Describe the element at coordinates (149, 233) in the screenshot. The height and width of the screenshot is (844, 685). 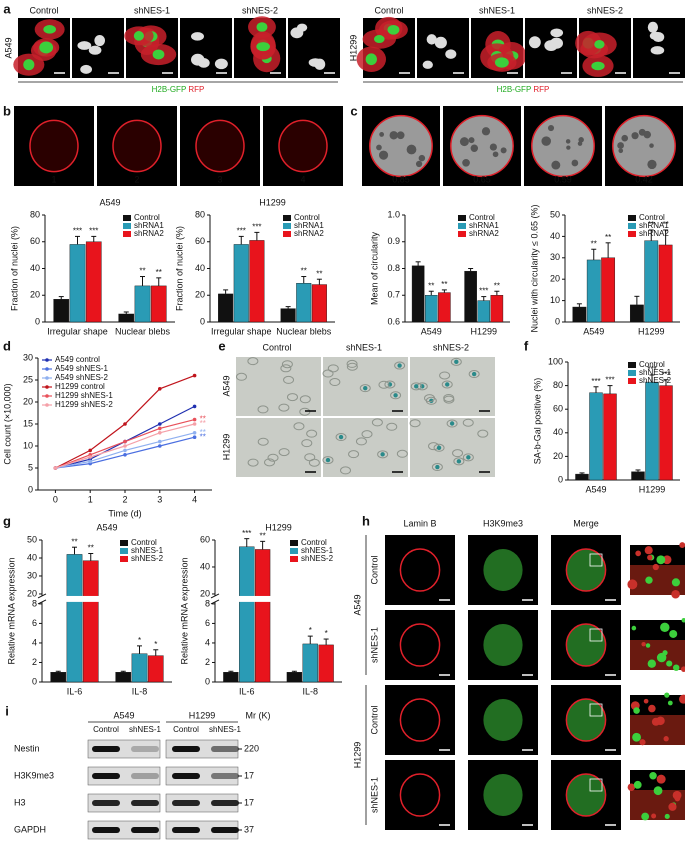
I see `legend-label: shRNA2` at that location.